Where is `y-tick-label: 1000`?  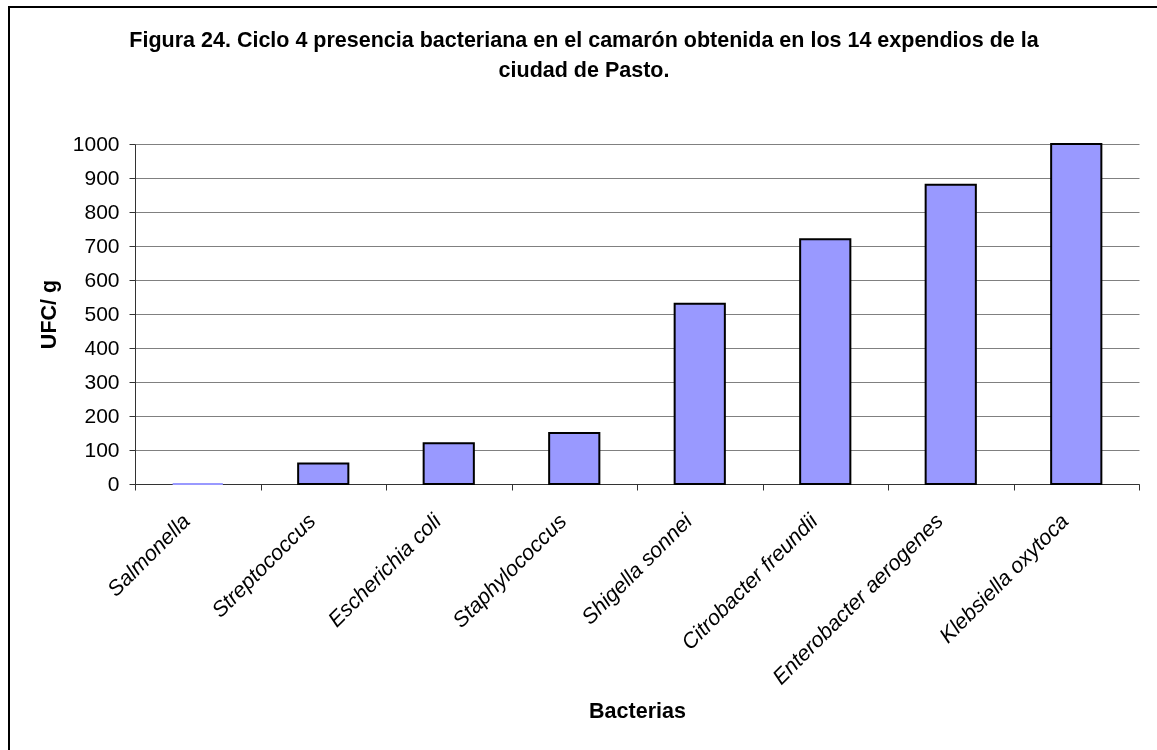 y-tick-label: 1000 is located at coordinates (96, 143).